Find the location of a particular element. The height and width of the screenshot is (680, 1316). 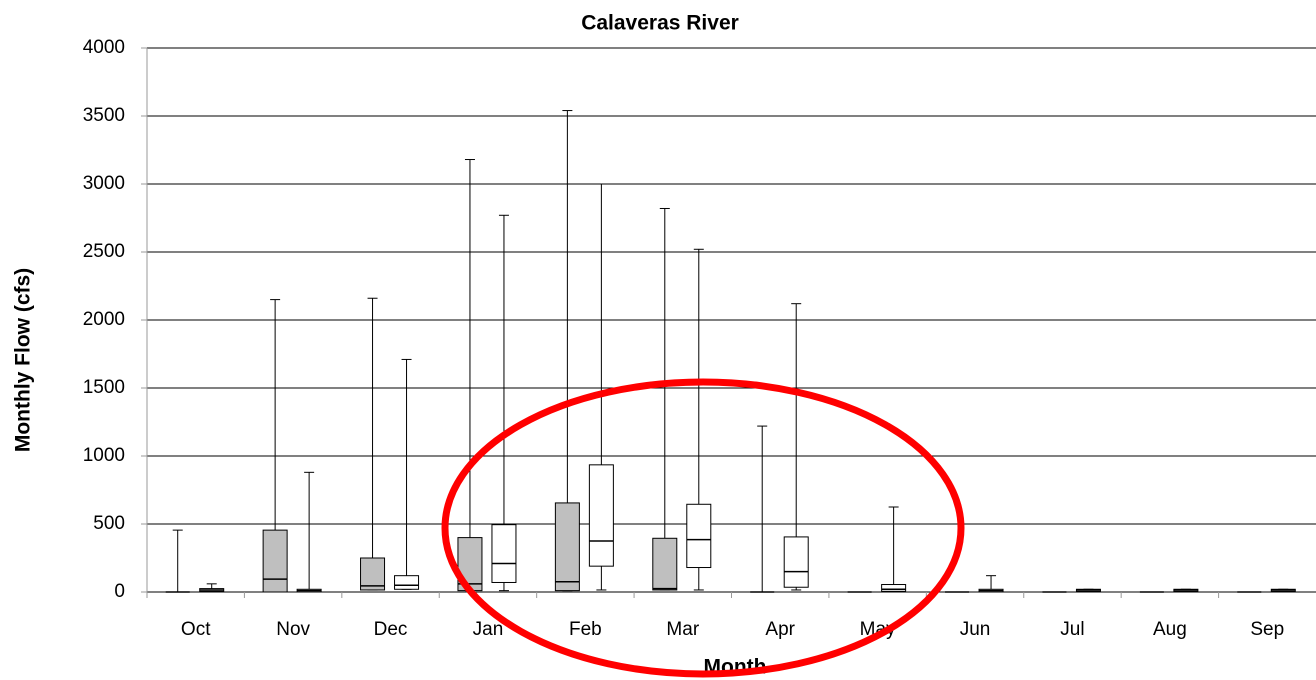

x-tick-label: Jul is located at coordinates (1072, 629).